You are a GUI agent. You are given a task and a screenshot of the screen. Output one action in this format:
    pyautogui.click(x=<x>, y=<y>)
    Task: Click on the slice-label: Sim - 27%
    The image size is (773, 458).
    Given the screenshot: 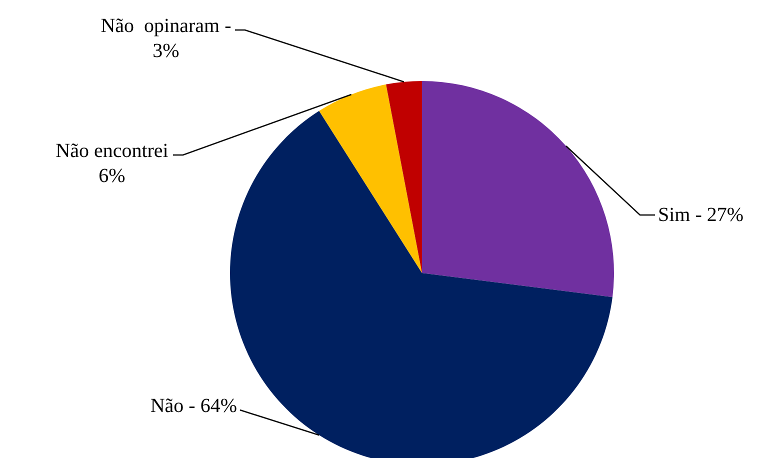 What is the action you would take?
    pyautogui.click(x=701, y=215)
    